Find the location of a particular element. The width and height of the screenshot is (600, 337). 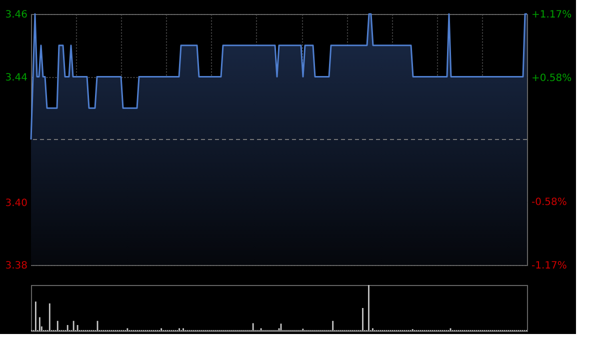

y-tick-label: 3.40 is located at coordinates (16, 203).